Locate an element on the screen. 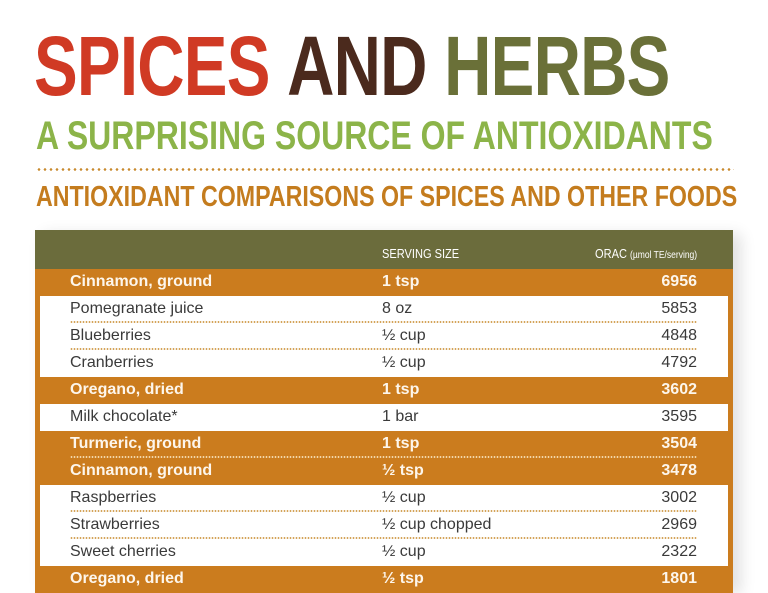  main-title: SPICES AND HERBS is located at coordinates (352, 66).